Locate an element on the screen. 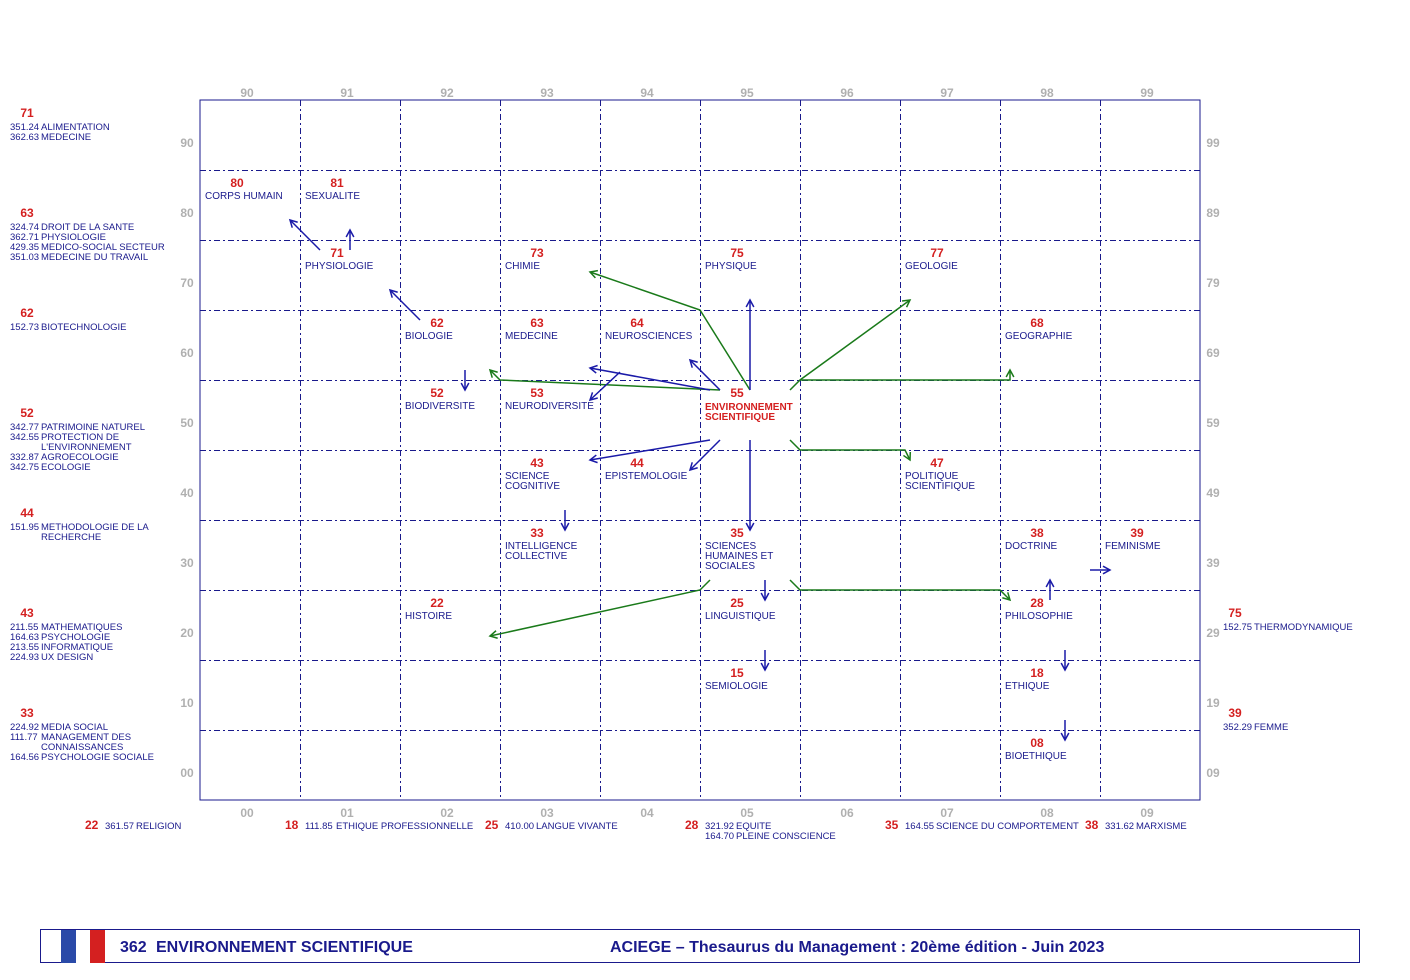  bottom-reference-18: 18 111.85 ETHIQUE PROFESSIONNELLE is located at coordinates (379, 825).